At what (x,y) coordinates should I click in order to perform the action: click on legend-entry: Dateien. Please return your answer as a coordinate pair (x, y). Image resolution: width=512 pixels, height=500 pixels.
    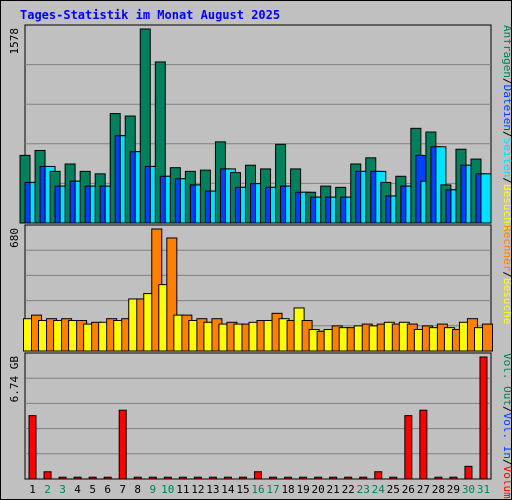
    Looking at the image, I should click on (506, 108).